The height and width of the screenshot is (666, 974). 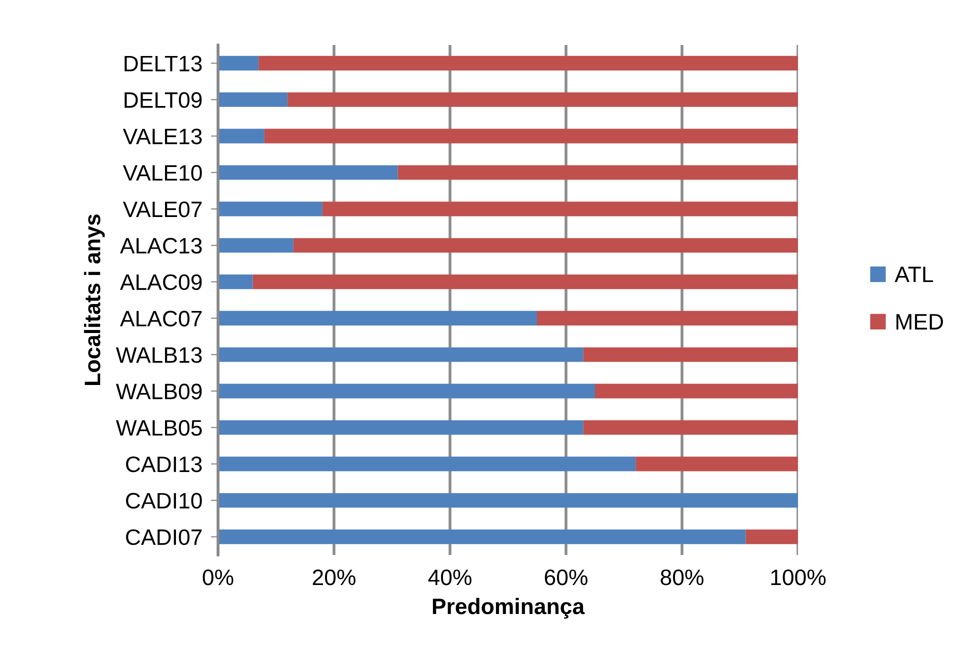 What do you see at coordinates (163, 100) in the screenshot?
I see `y-tick-label: DELT09` at bounding box center [163, 100].